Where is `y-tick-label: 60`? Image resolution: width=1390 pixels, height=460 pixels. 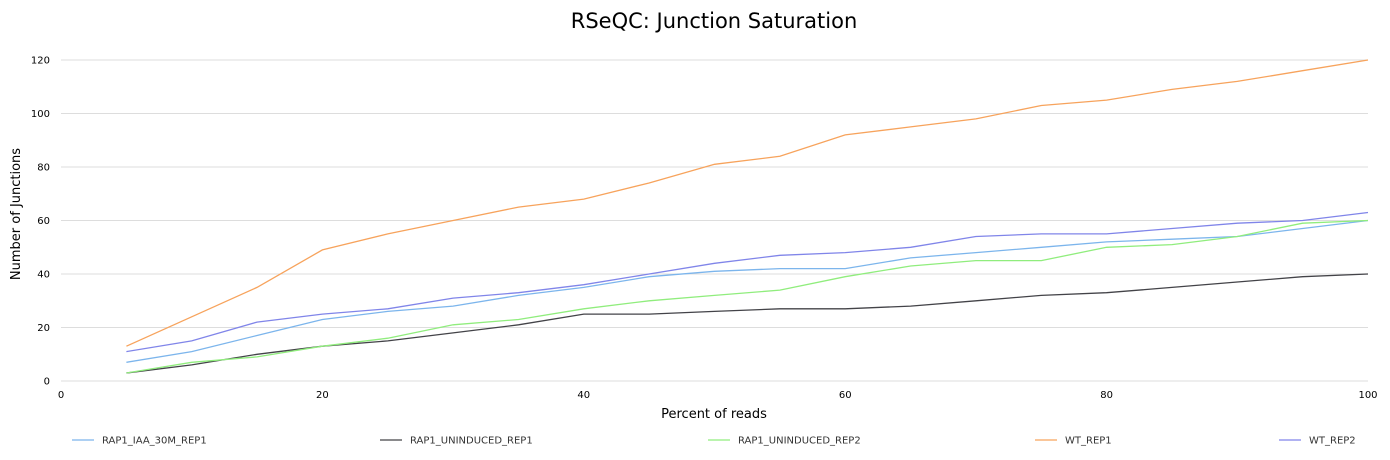
y-tick-label: 60 is located at coordinates (43, 221).